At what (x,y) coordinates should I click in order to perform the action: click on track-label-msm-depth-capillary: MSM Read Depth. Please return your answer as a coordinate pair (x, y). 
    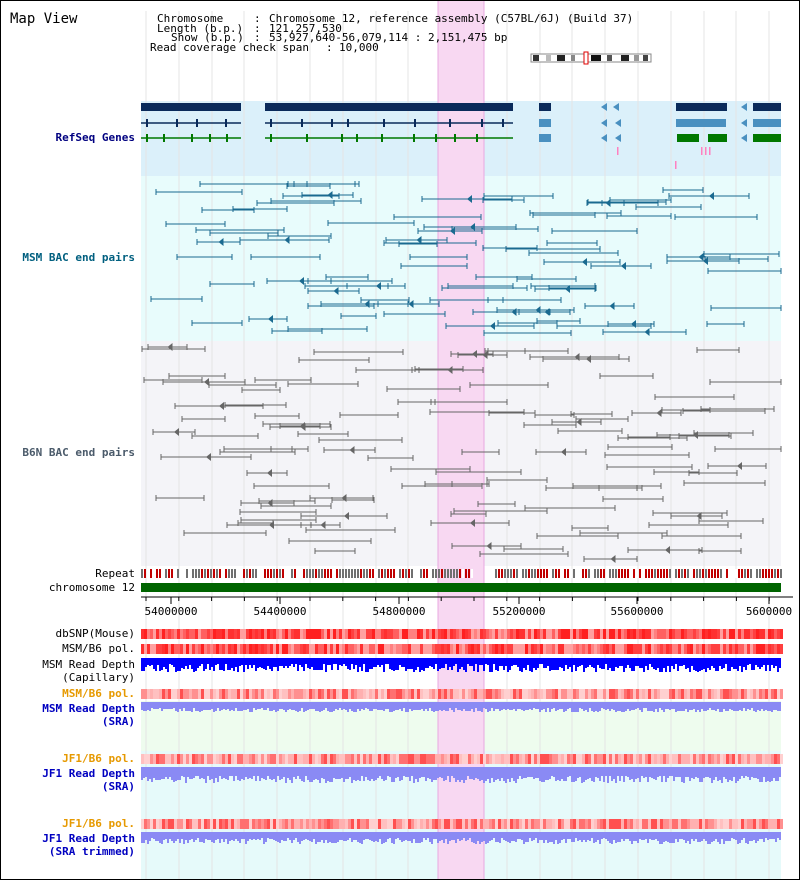
    Looking at the image, I should click on (88, 664).